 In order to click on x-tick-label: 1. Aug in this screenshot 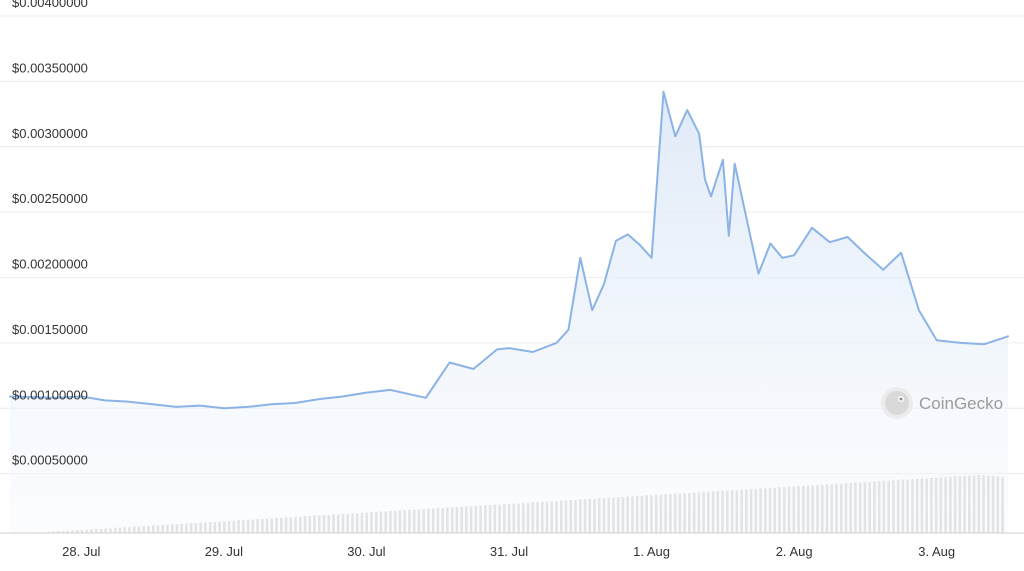, I will do `click(651, 551)`.